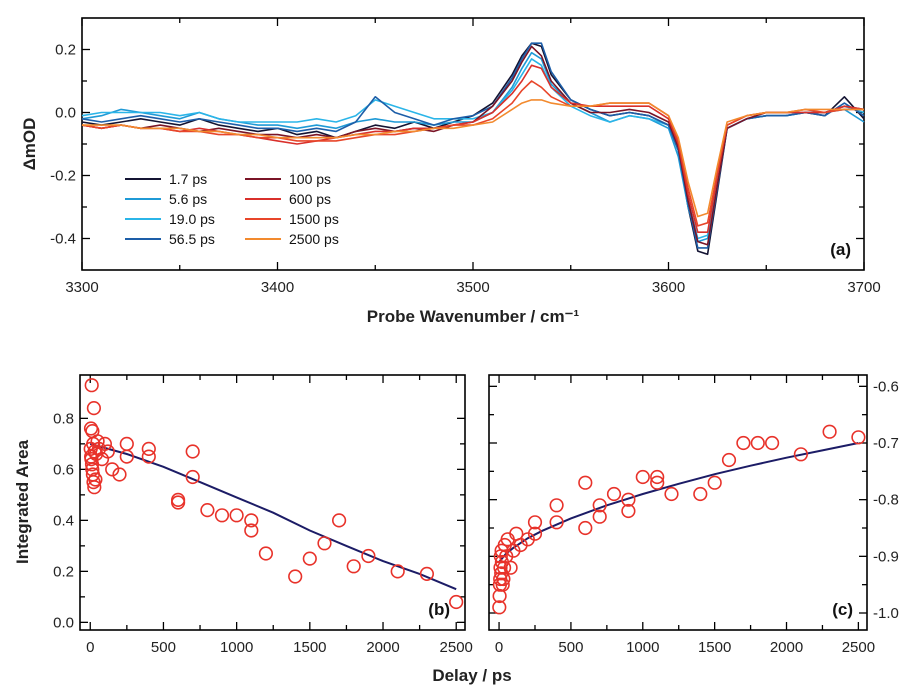 The image size is (909, 693). Describe the element at coordinates (310, 199) in the screenshot. I see `legend-label: 600 ps` at that location.